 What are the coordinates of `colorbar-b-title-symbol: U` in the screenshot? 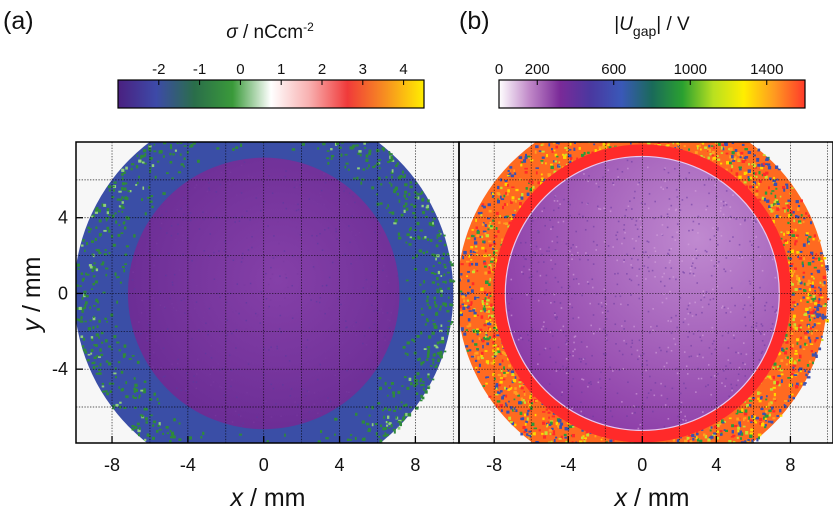 It's located at (626, 24).